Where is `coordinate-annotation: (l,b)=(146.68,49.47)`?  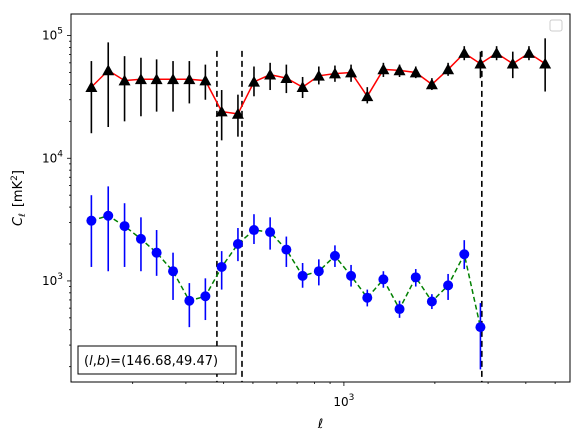
coordinate-annotation: (l,b)=(146.68,49.47) is located at coordinates (157, 360).